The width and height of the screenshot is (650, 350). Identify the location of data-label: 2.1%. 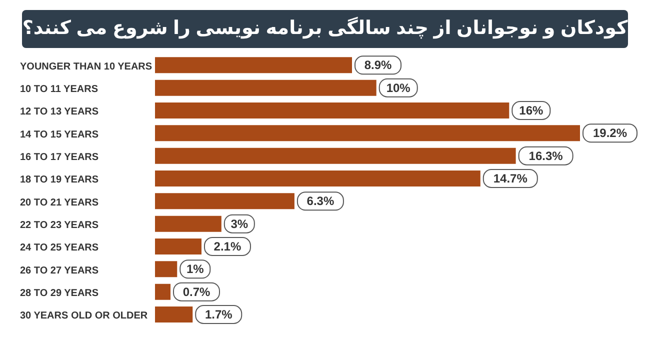
(228, 247).